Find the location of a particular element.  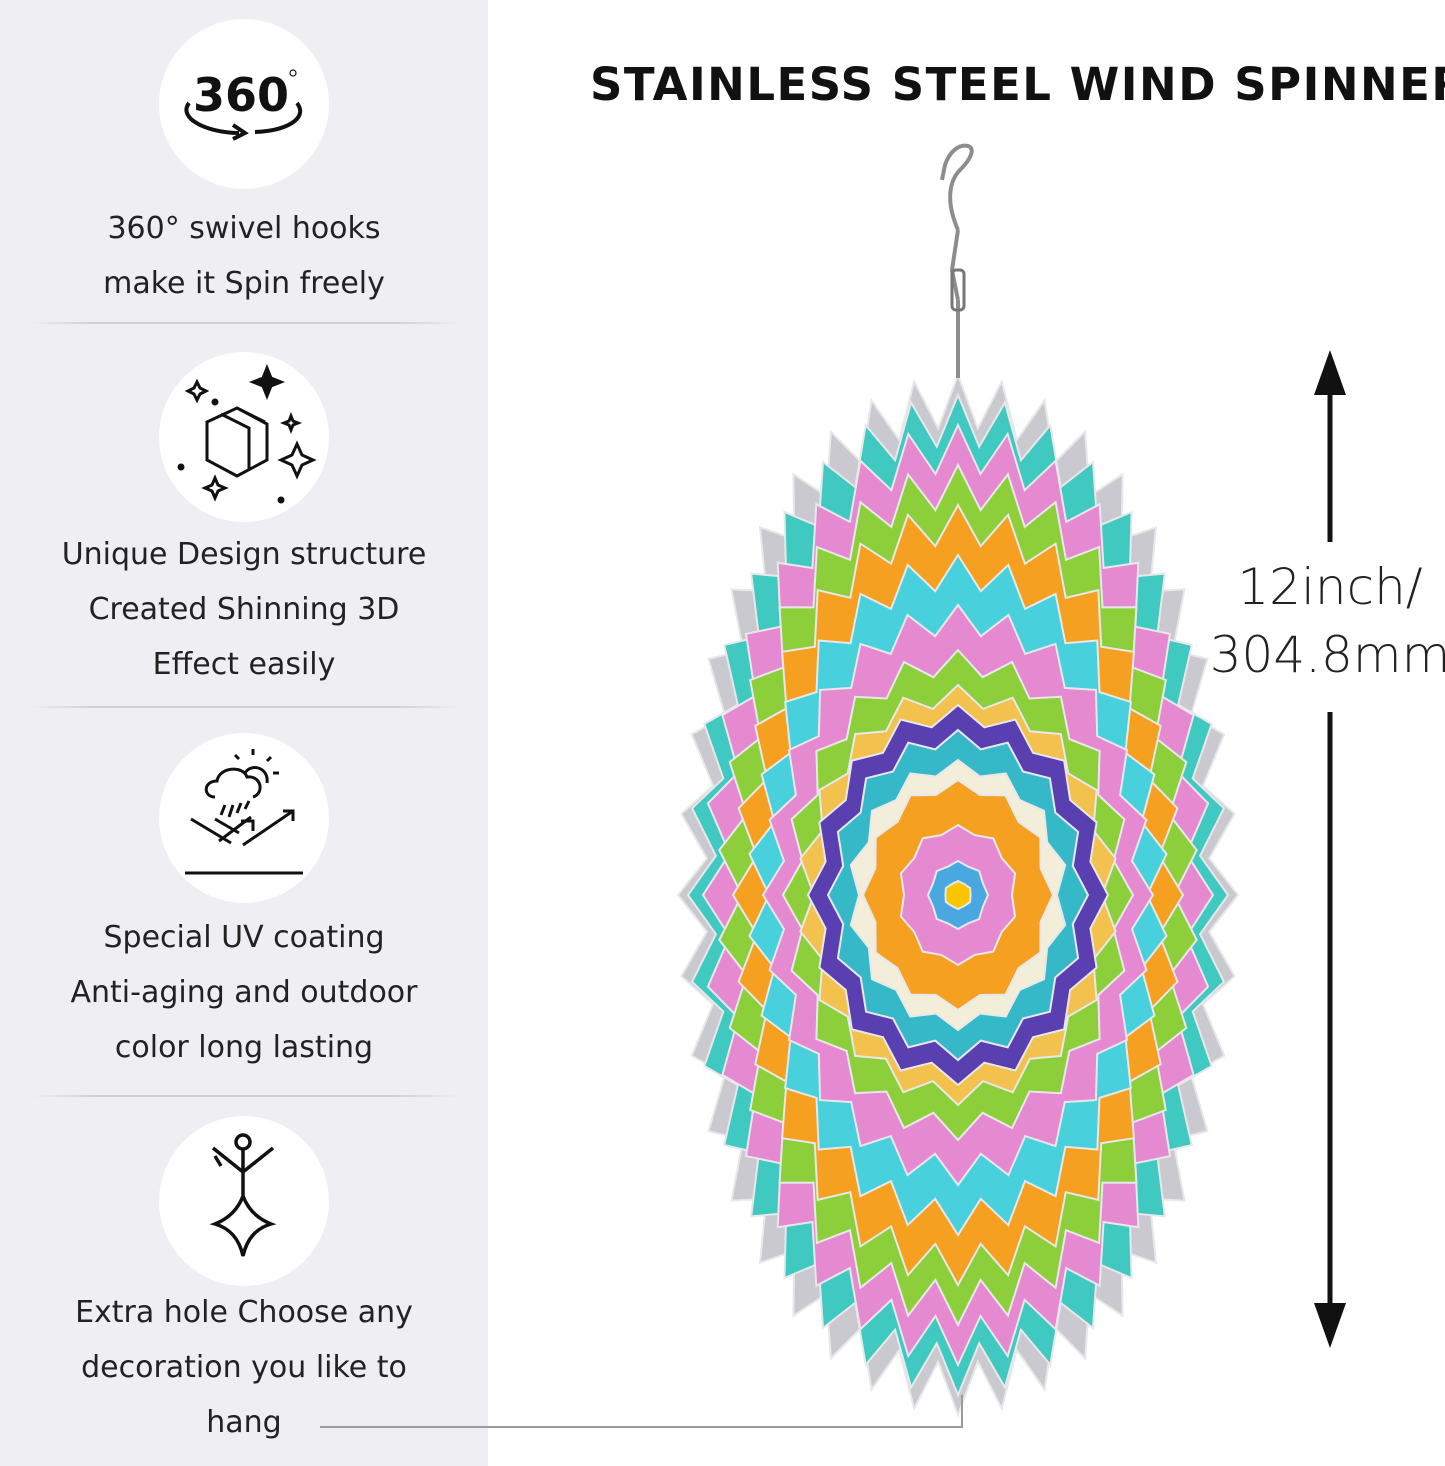

sparkle-cube-icon is located at coordinates (244, 437).